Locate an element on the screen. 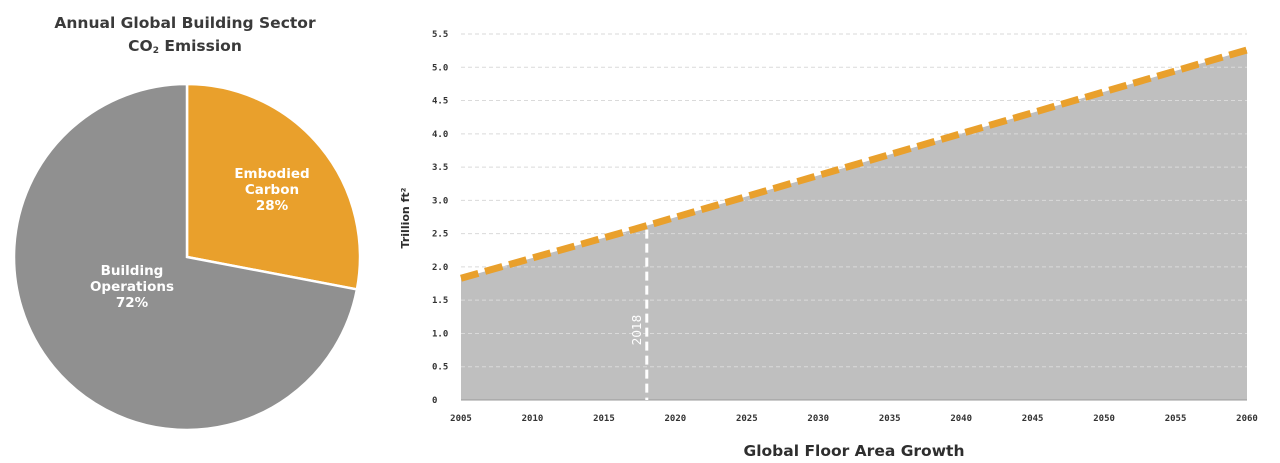 The width and height of the screenshot is (1280, 463). annotation-label-2018: 2018 is located at coordinates (637, 330).